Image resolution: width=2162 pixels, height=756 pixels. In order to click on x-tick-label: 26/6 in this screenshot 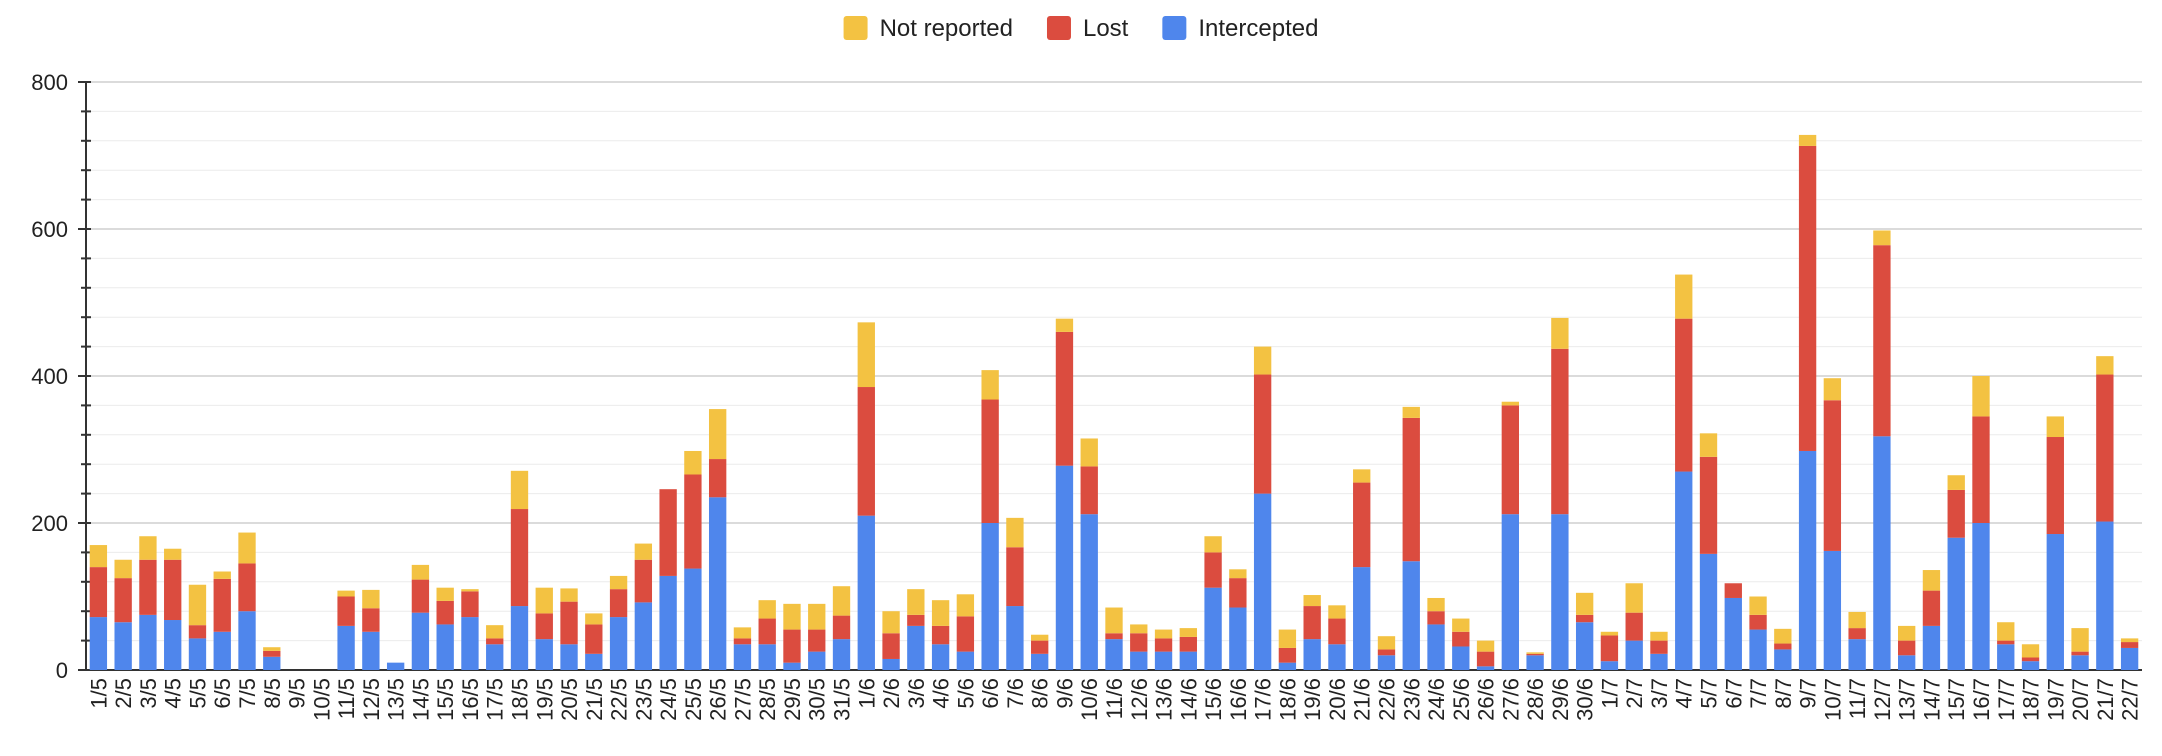, I will do `click(1486, 699)`.